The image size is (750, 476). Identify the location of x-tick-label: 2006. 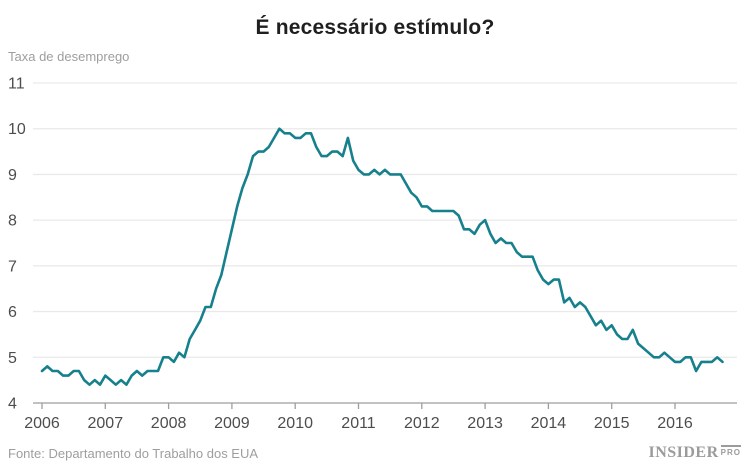
(42, 423).